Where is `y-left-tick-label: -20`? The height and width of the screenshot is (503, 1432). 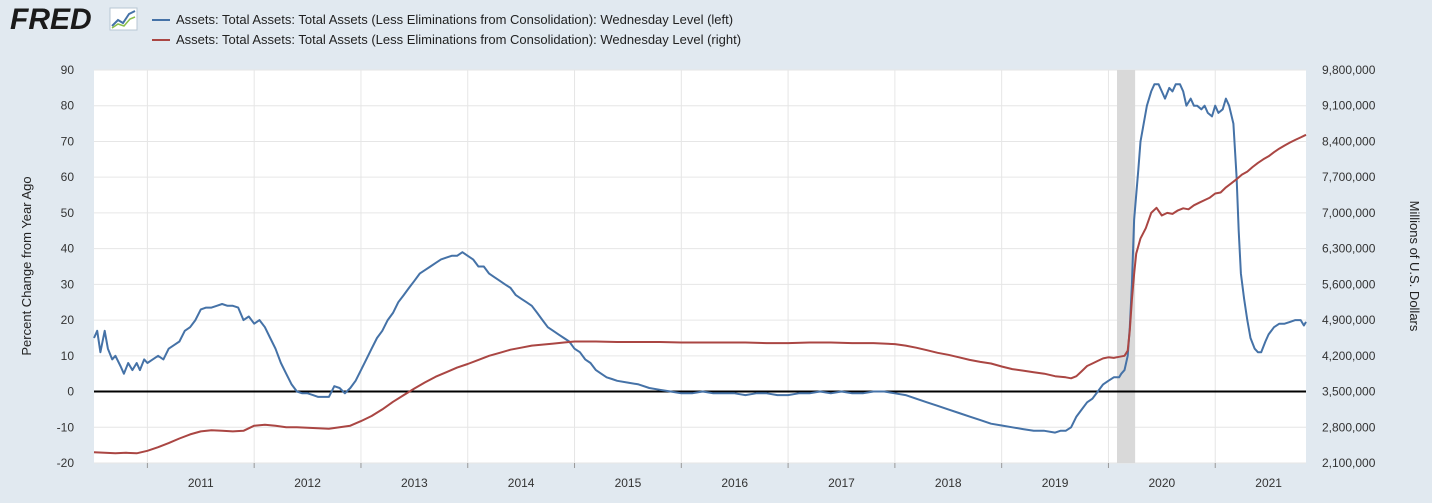
y-left-tick-label: -20 is located at coordinates (66, 463).